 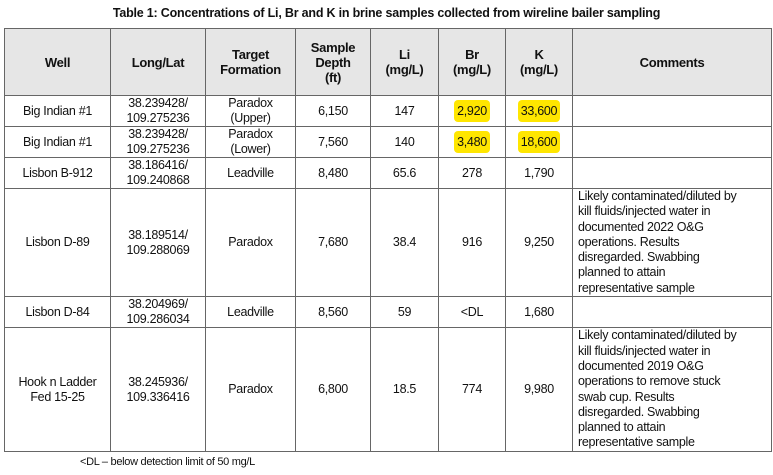 What do you see at coordinates (158, 62) in the screenshot?
I see `header-text: Long/Lat` at bounding box center [158, 62].